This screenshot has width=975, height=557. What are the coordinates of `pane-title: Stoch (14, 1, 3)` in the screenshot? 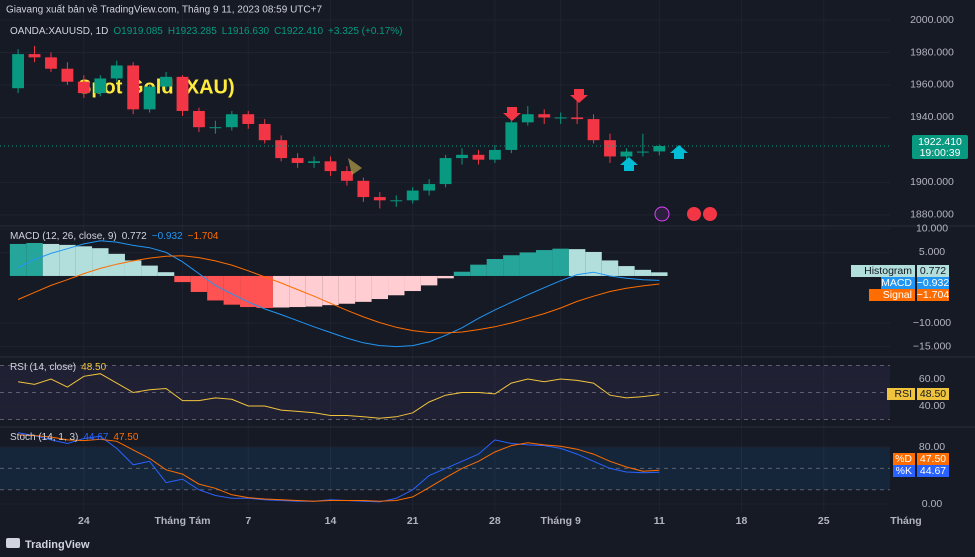 It's located at (44, 437).